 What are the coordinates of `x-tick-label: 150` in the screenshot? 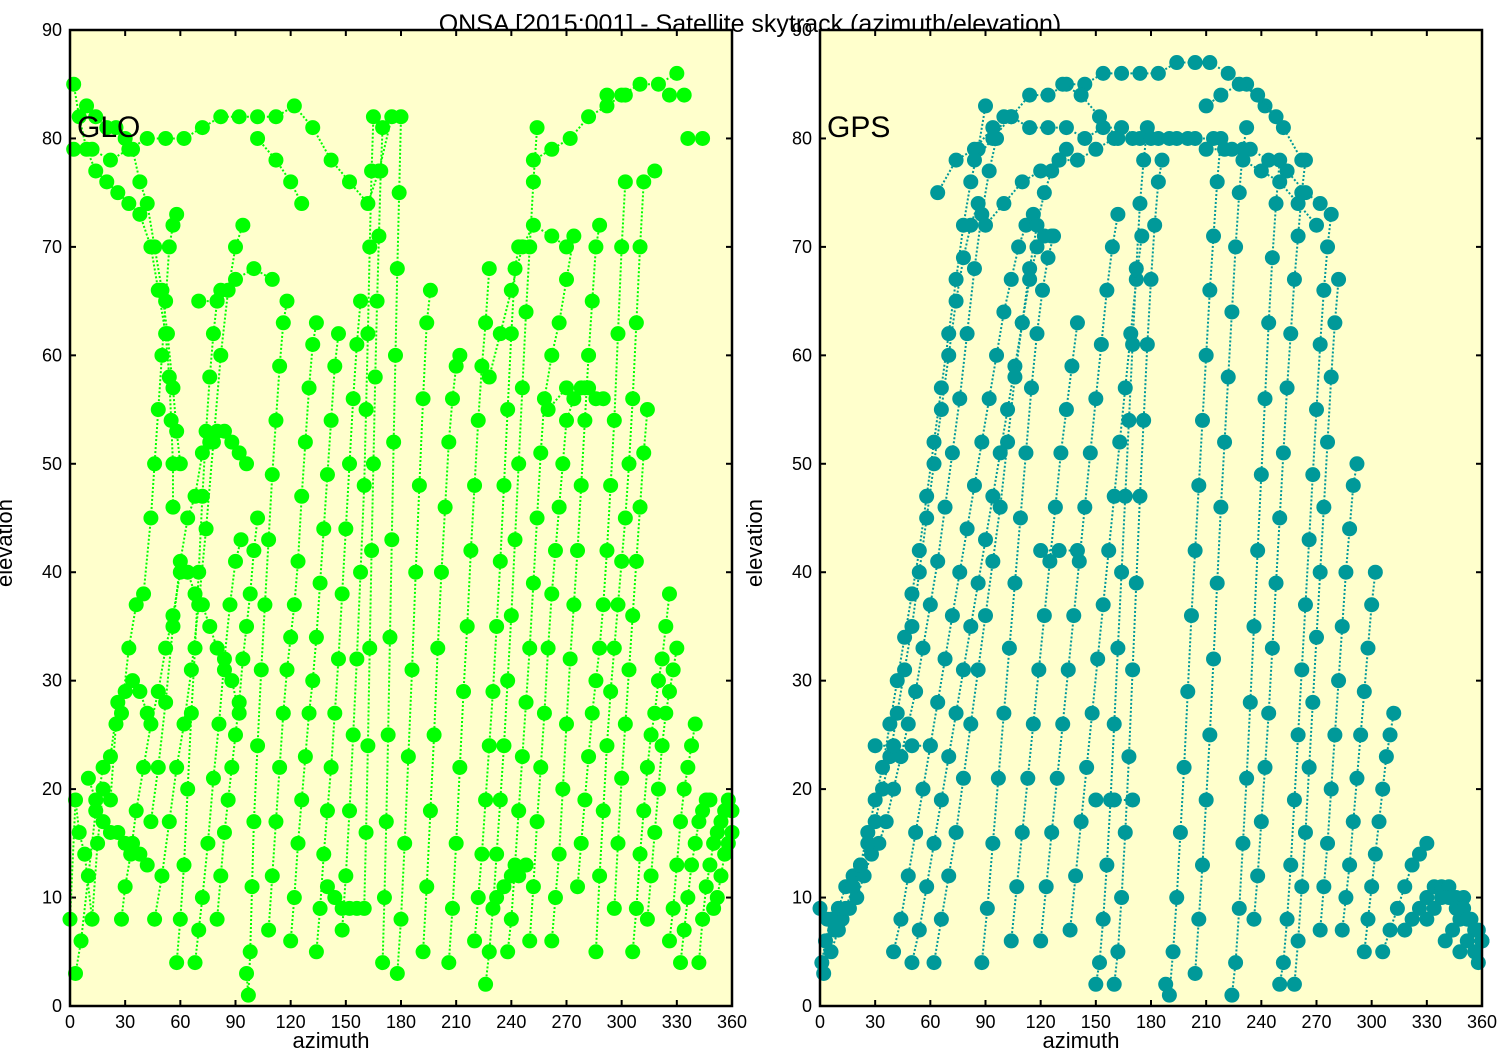 It's located at (1096, 1022).